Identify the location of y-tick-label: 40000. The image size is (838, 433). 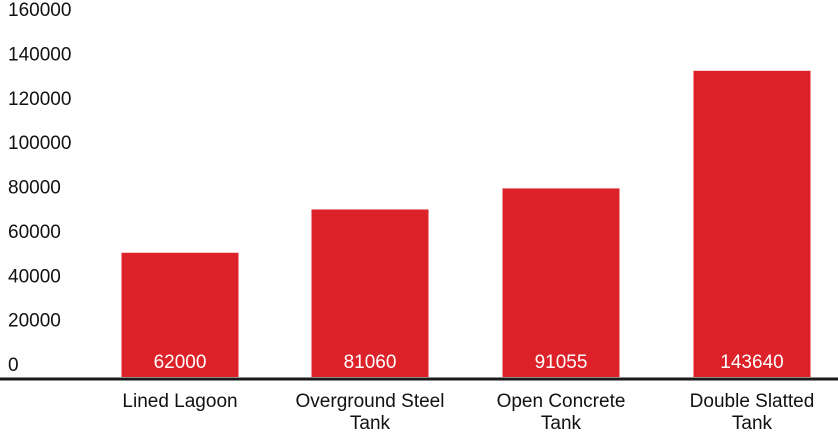
(34, 276).